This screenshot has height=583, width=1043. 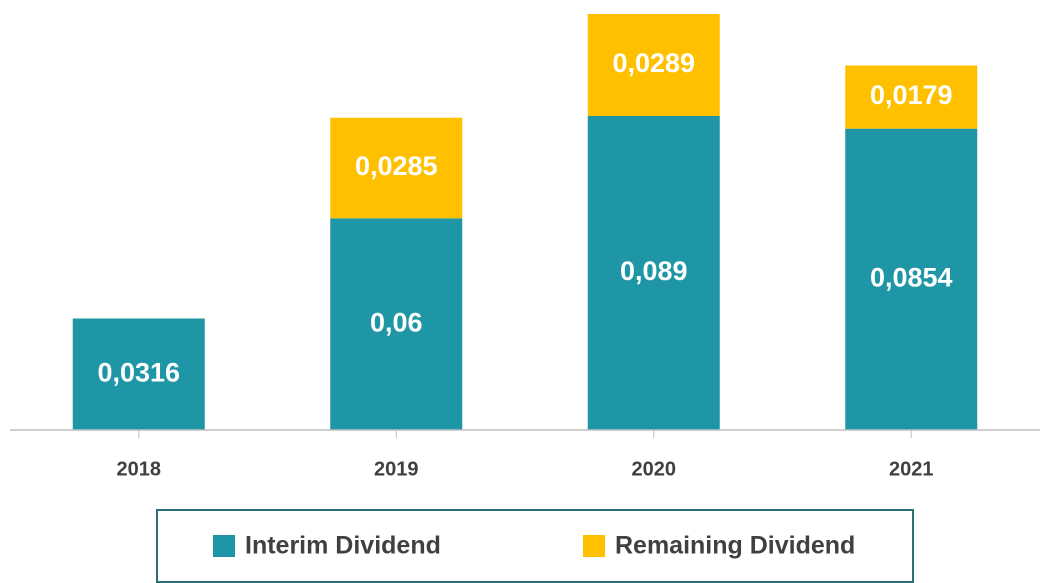 What do you see at coordinates (535, 546) in the screenshot?
I see `legend-box` at bounding box center [535, 546].